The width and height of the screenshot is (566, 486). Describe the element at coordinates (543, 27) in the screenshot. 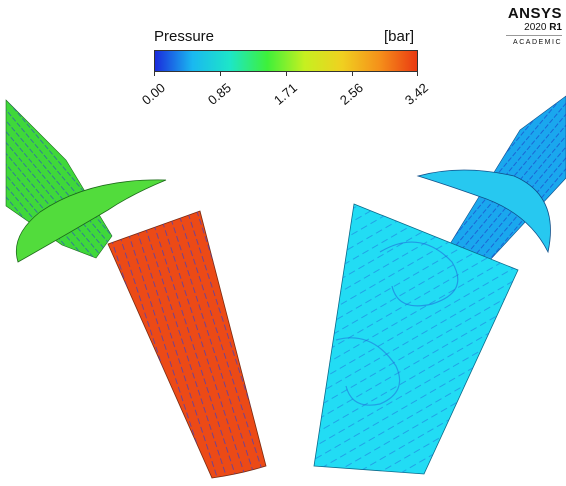

I see `logo-version: 2020 R1` at that location.